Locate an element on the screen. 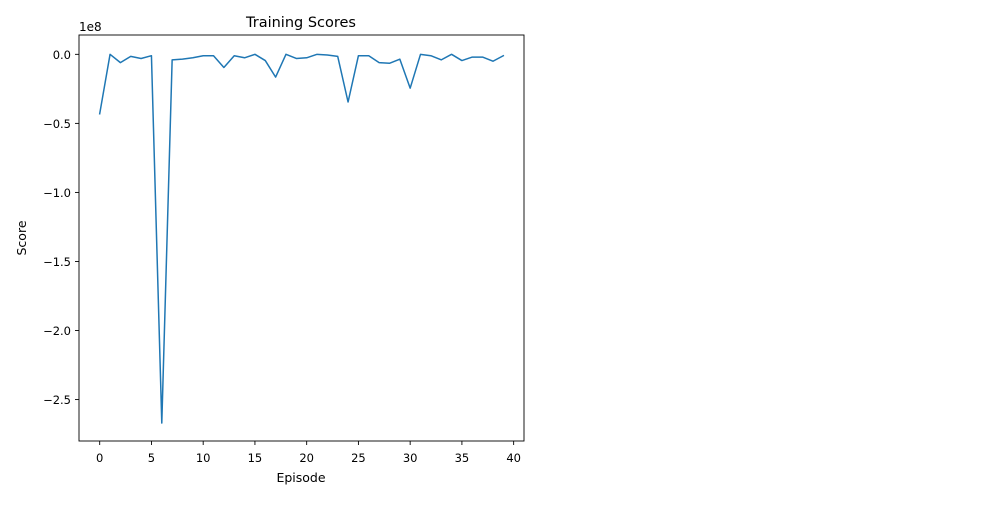 This screenshot has height=505, width=1000. y-tick-label: −2.0 is located at coordinates (57, 331).